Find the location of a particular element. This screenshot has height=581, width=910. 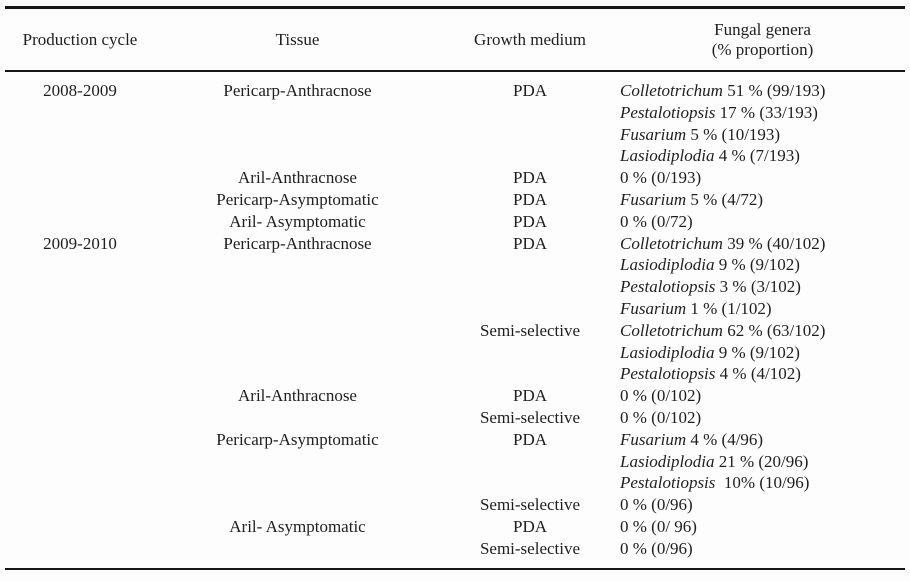

genus-proportion-value: 0 % (0/ 96) is located at coordinates (658, 526).